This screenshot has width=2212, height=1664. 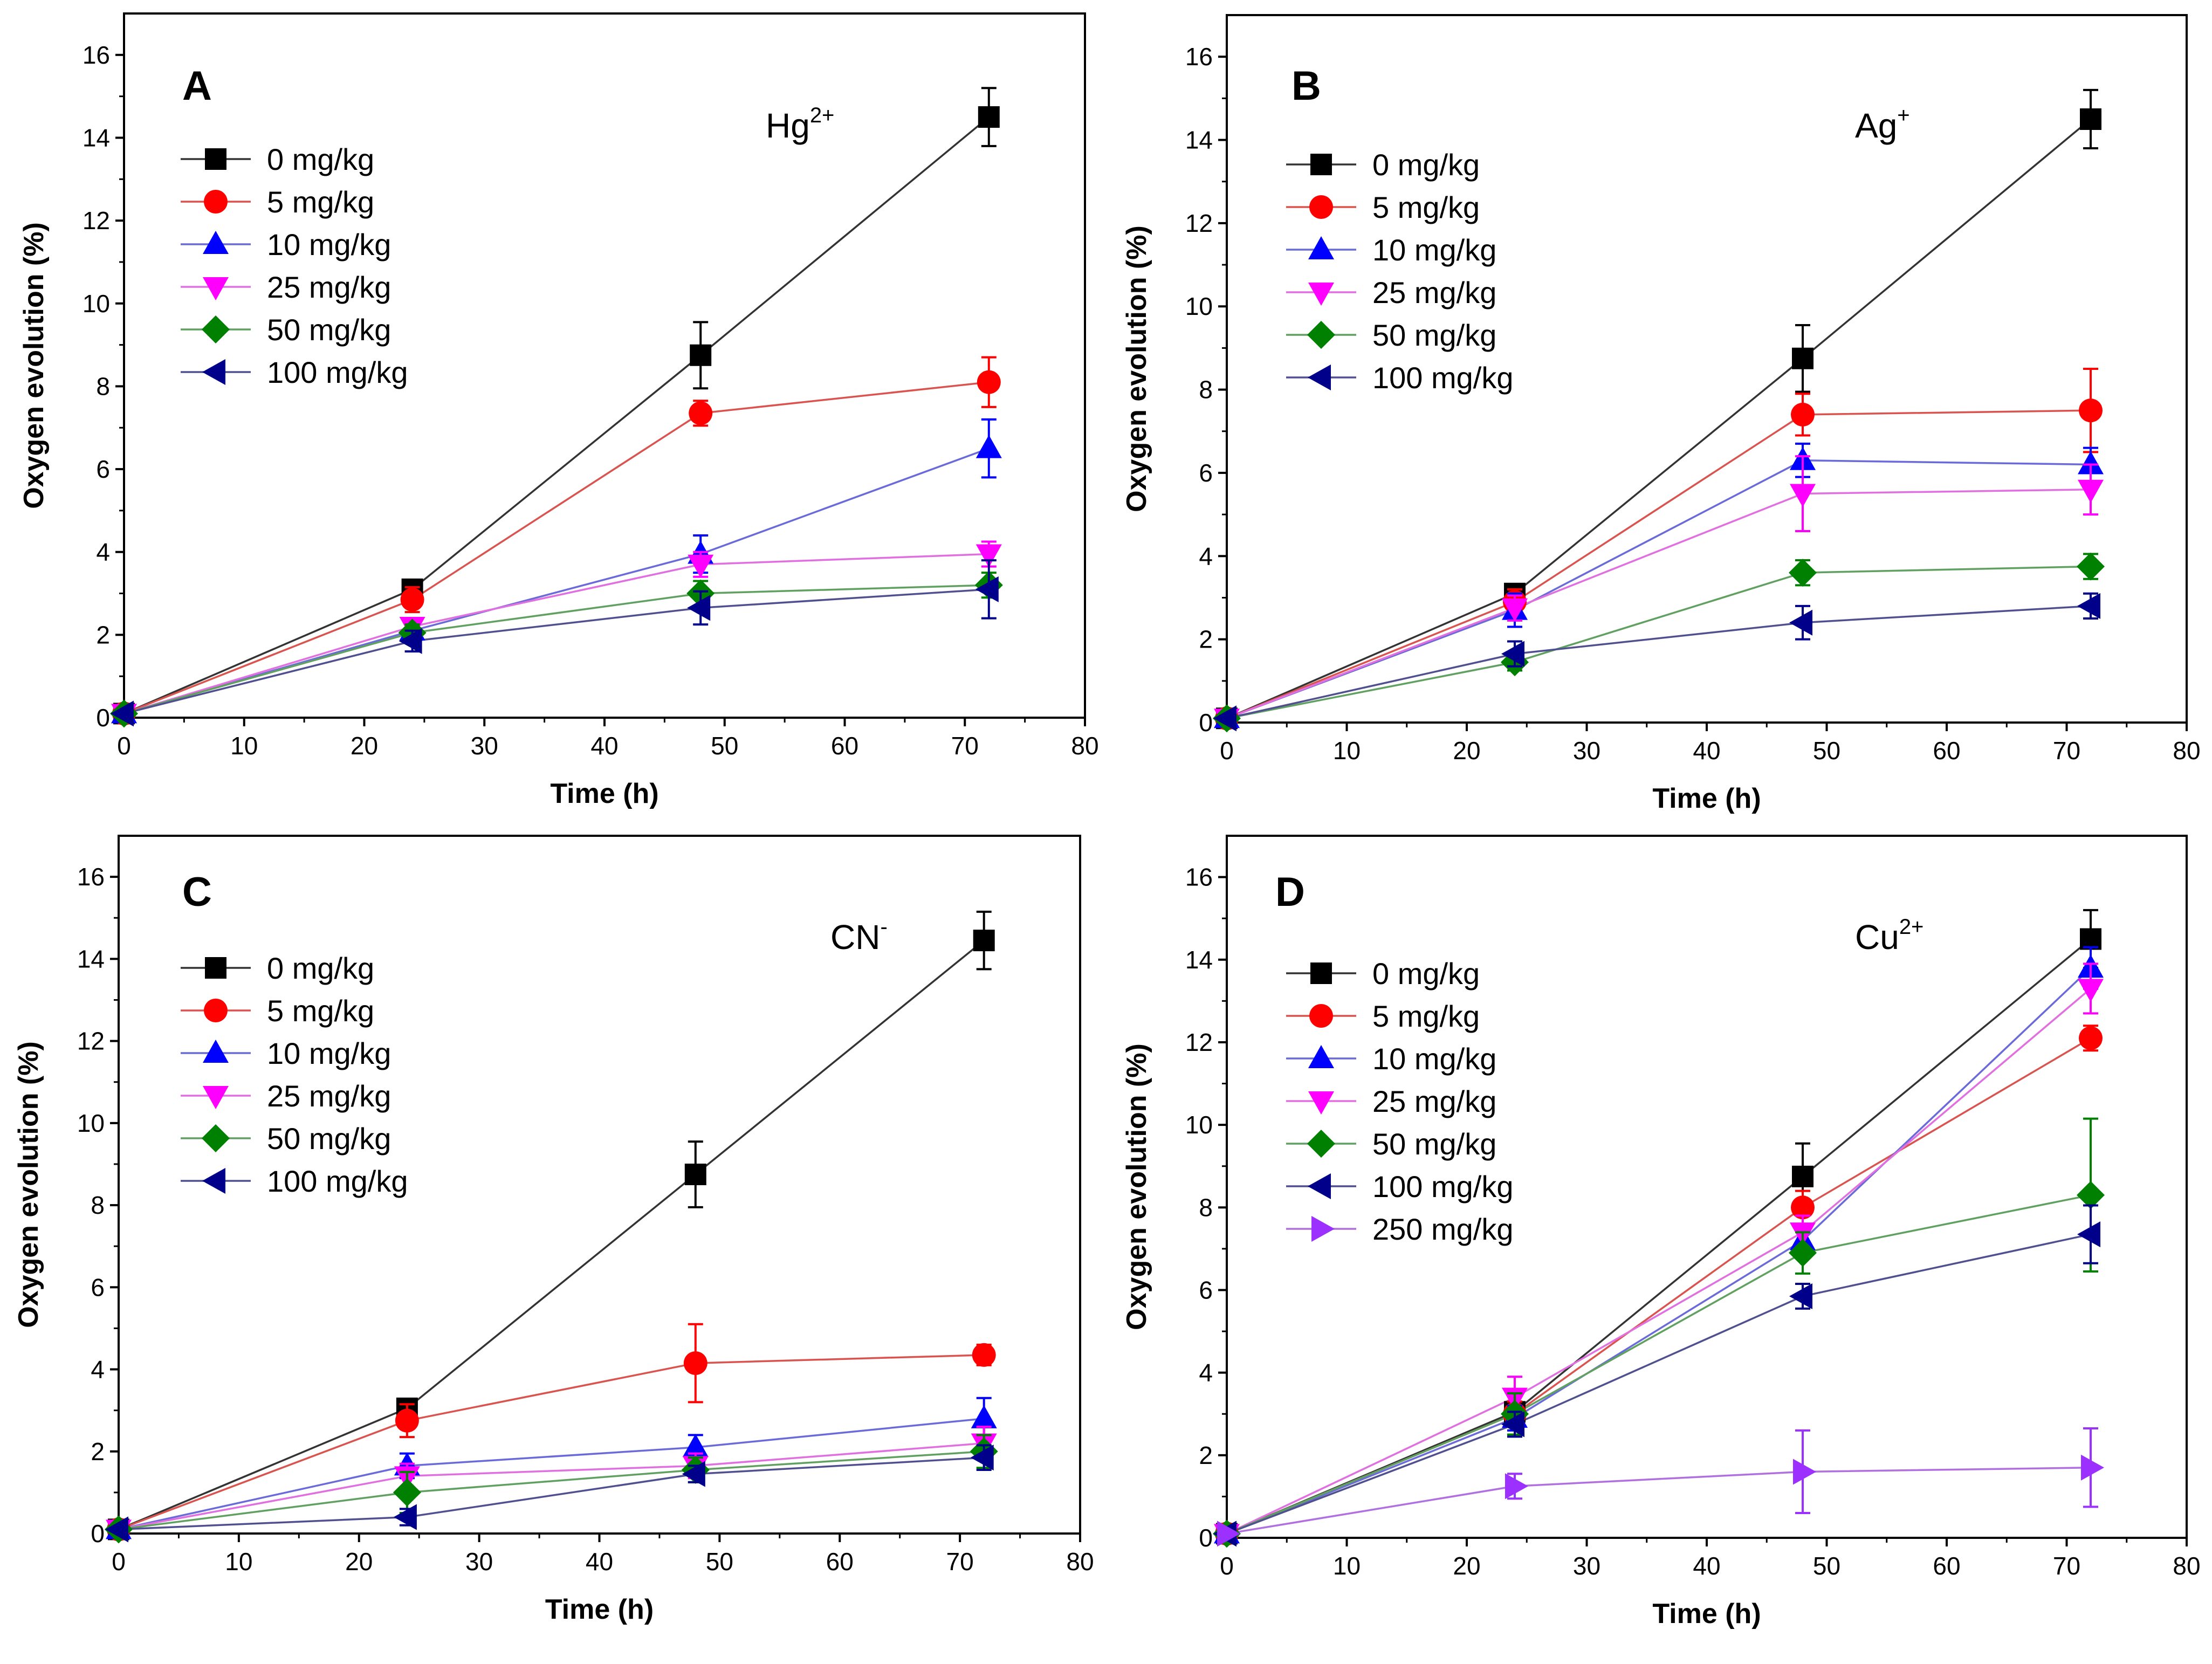 What do you see at coordinates (2092, 1467) in the screenshot?
I see `data-point-s6-p3` at bounding box center [2092, 1467].